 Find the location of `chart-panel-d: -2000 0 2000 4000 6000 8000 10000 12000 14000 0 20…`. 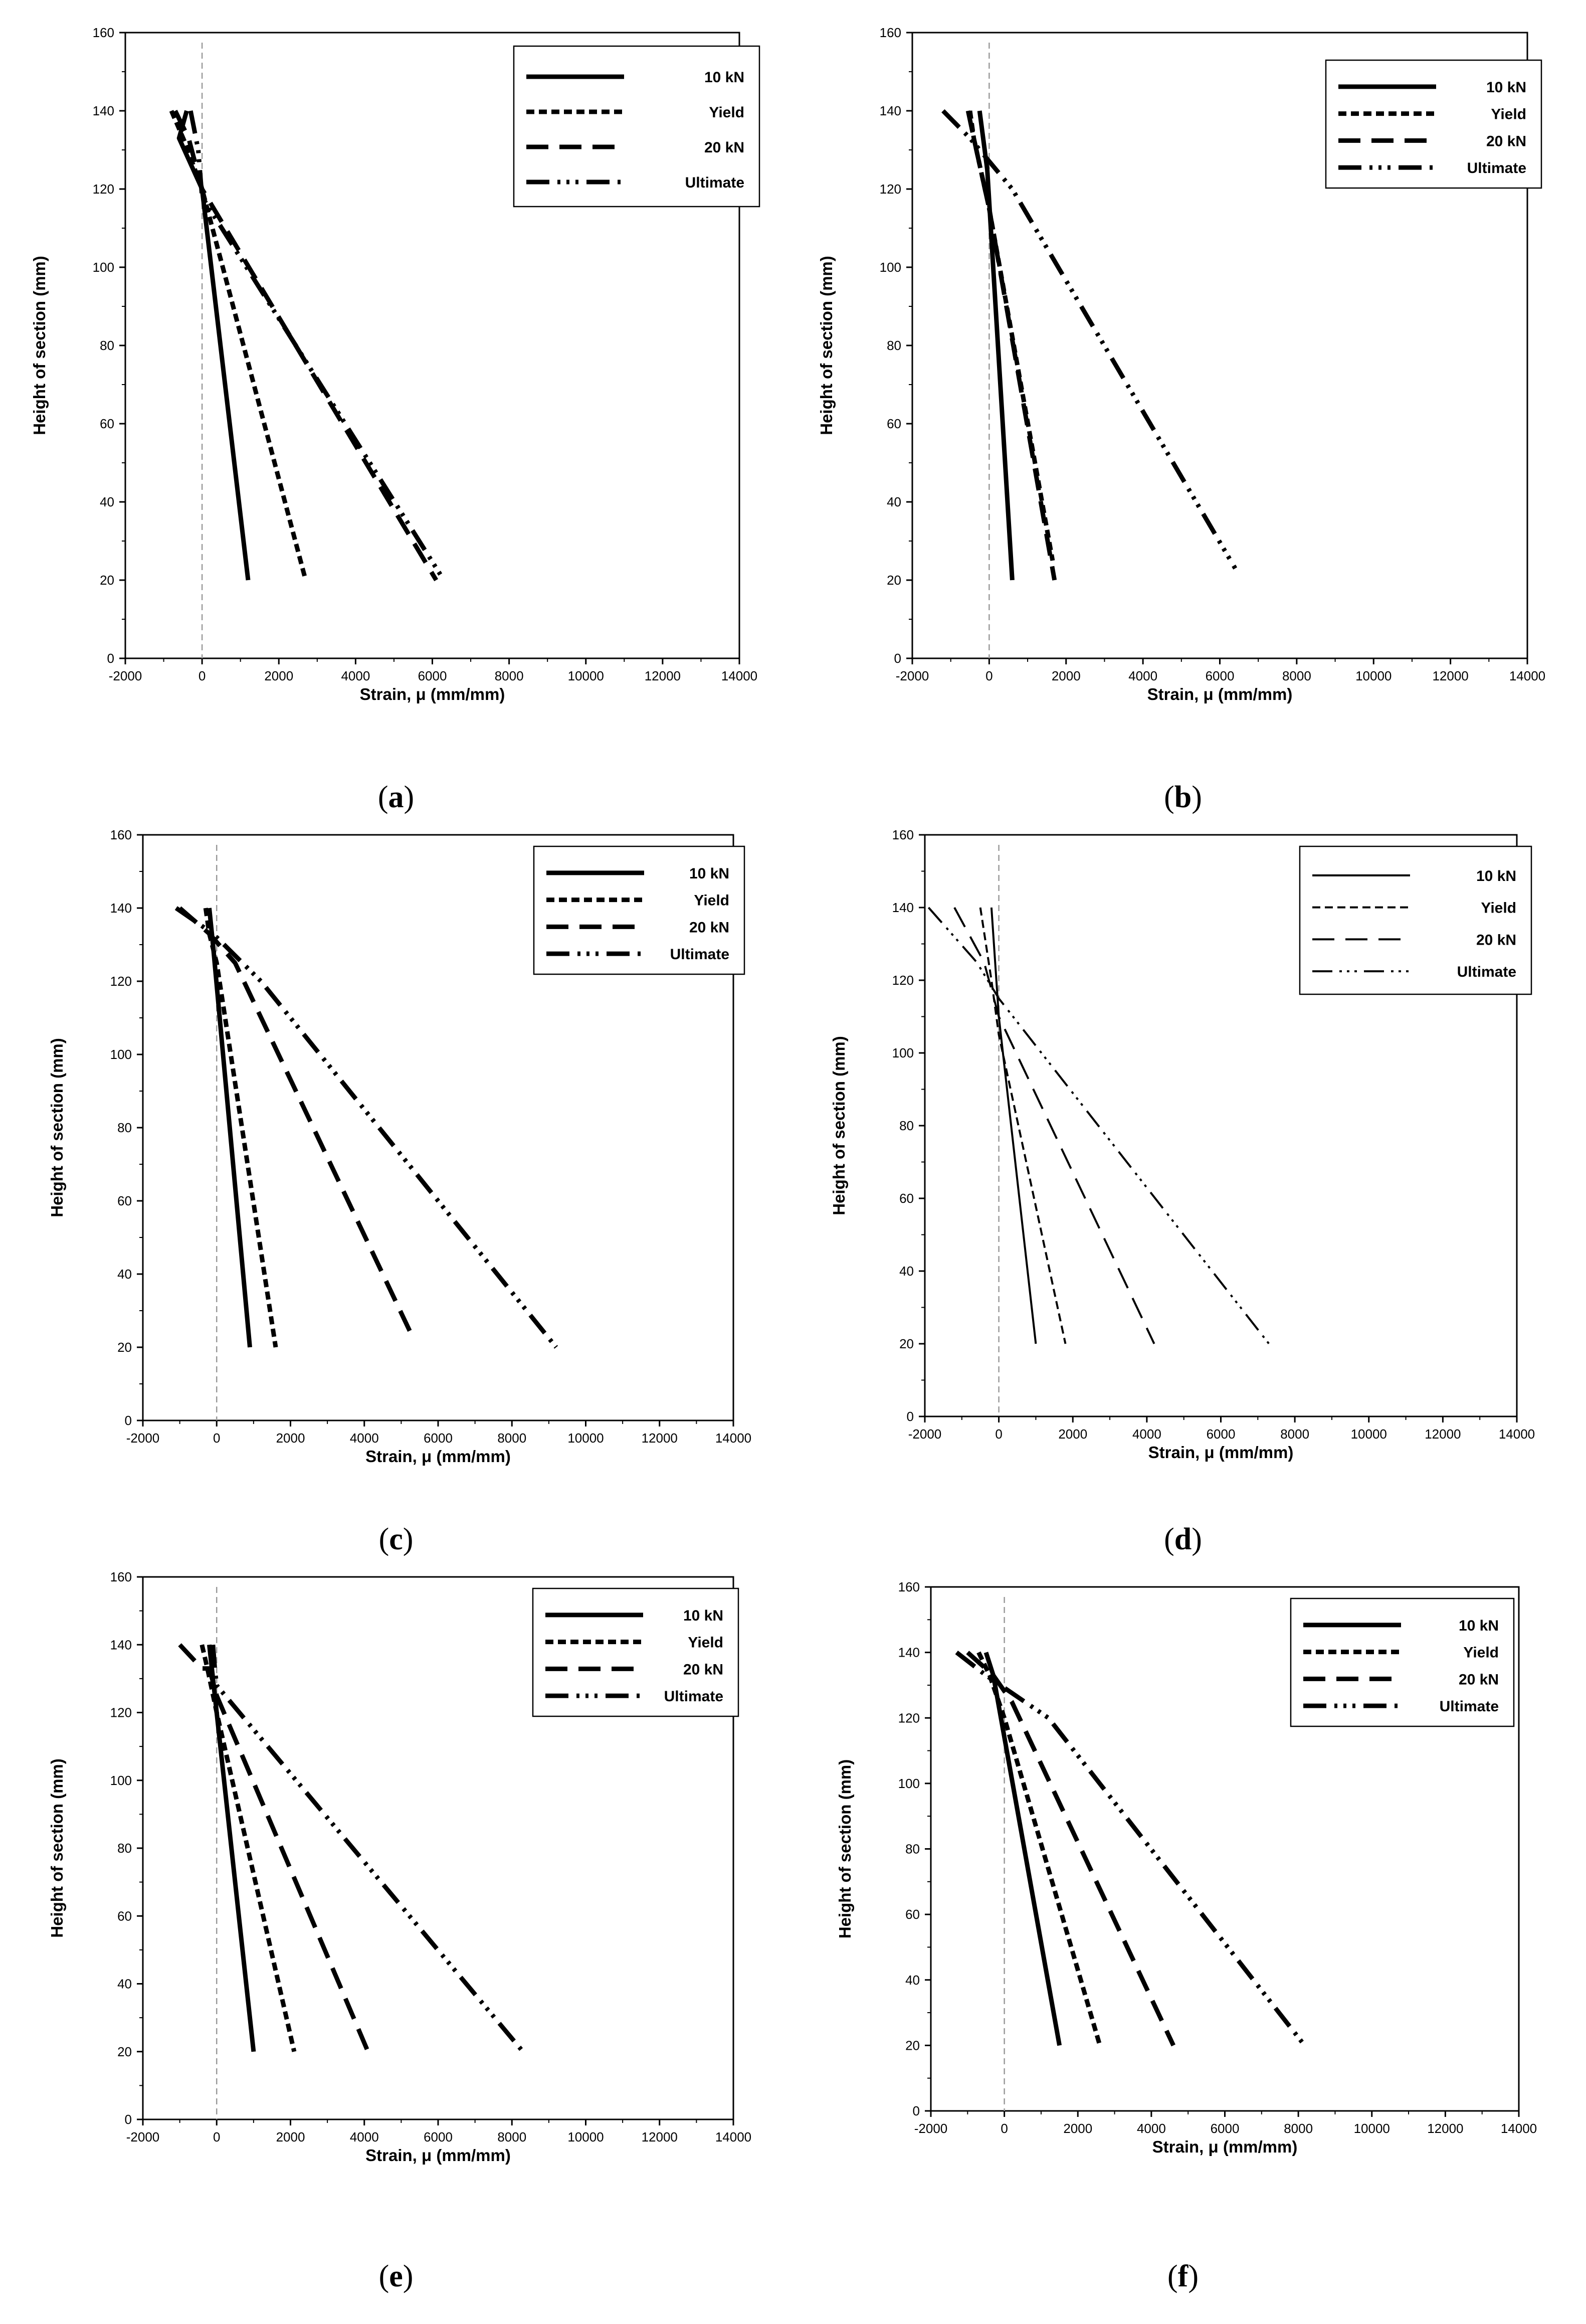

chart-panel-d: -2000 0 2000 4000 6000 8000 10000 12000 14000 0 20… is located at coordinates (1183, 1191).